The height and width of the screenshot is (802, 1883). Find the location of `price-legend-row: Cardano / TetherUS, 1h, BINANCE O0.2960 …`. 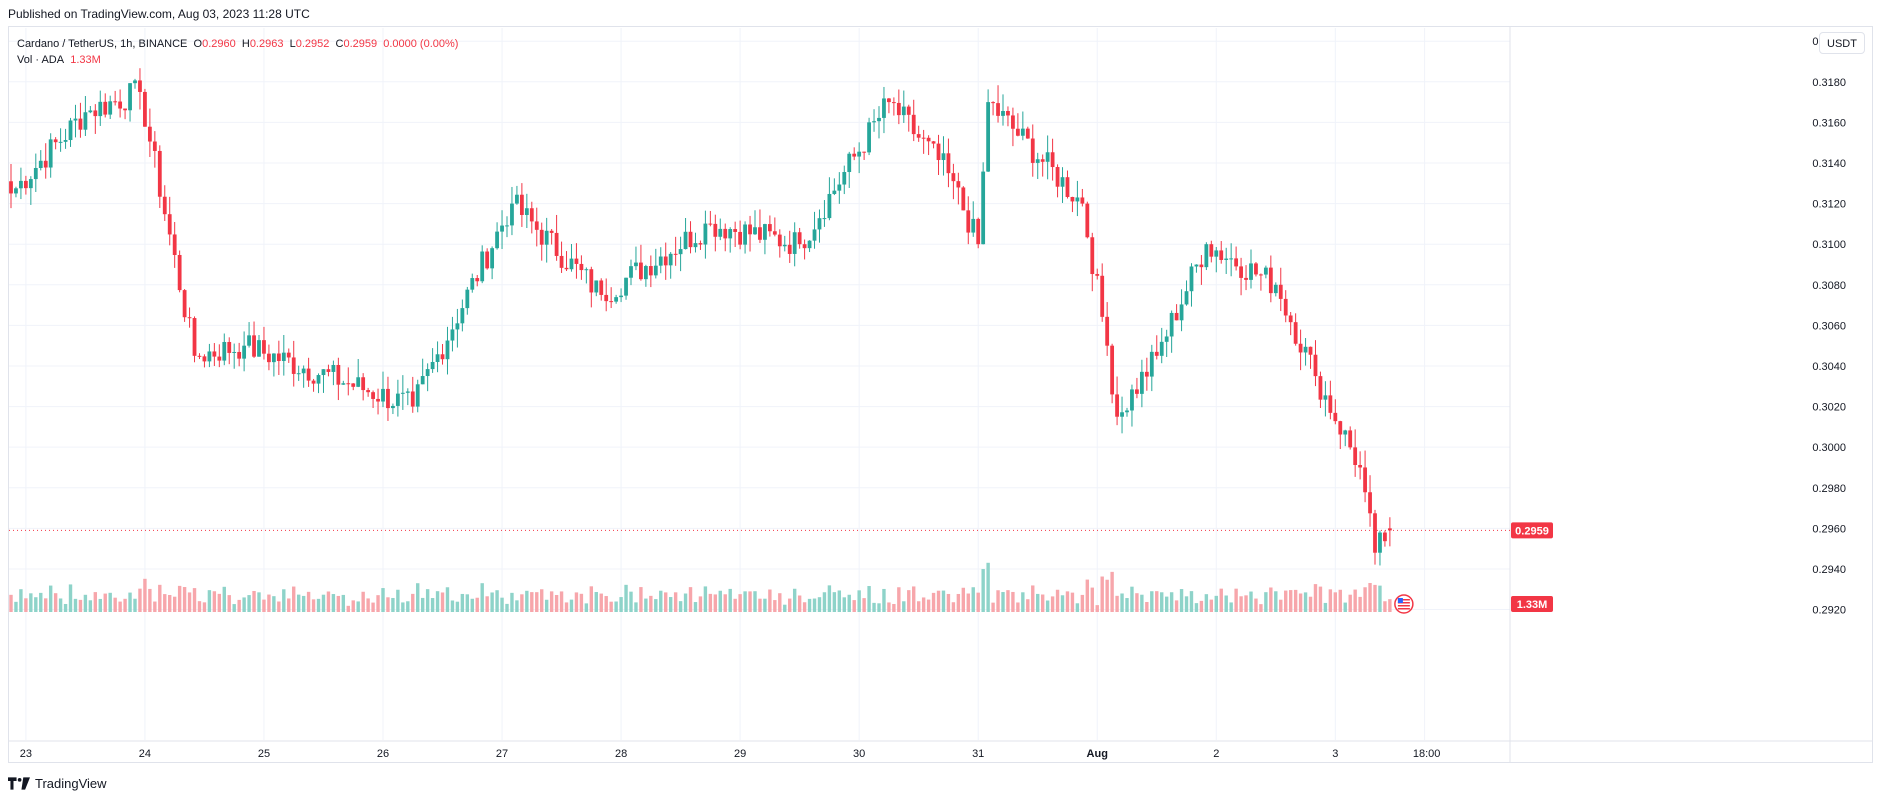

price-legend-row: Cardano / TetherUS, 1h, BINANCE O0.2960 … is located at coordinates (237, 44).